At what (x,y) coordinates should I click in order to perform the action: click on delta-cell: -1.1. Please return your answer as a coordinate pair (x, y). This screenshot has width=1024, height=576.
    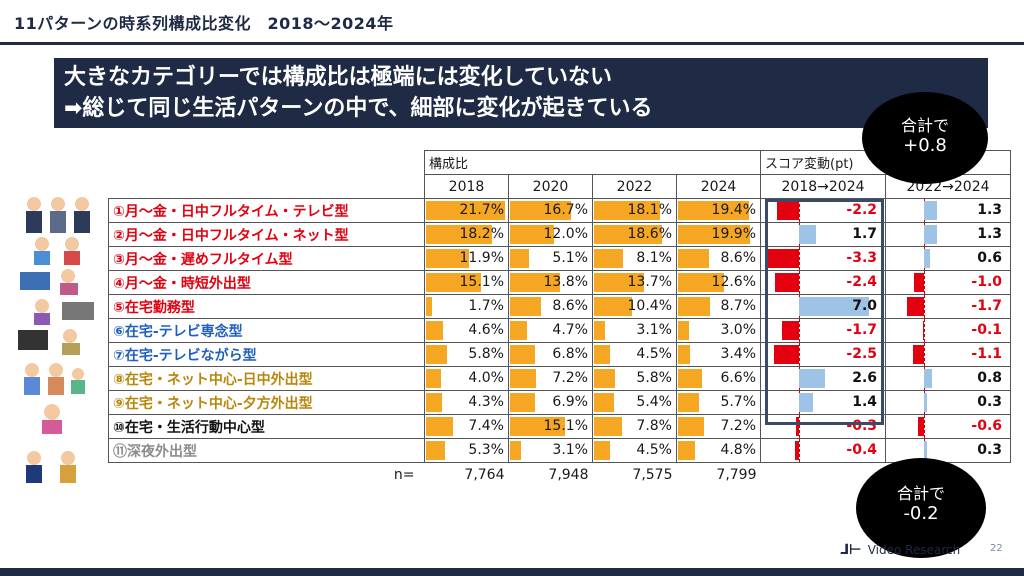
    Looking at the image, I should click on (948, 354).